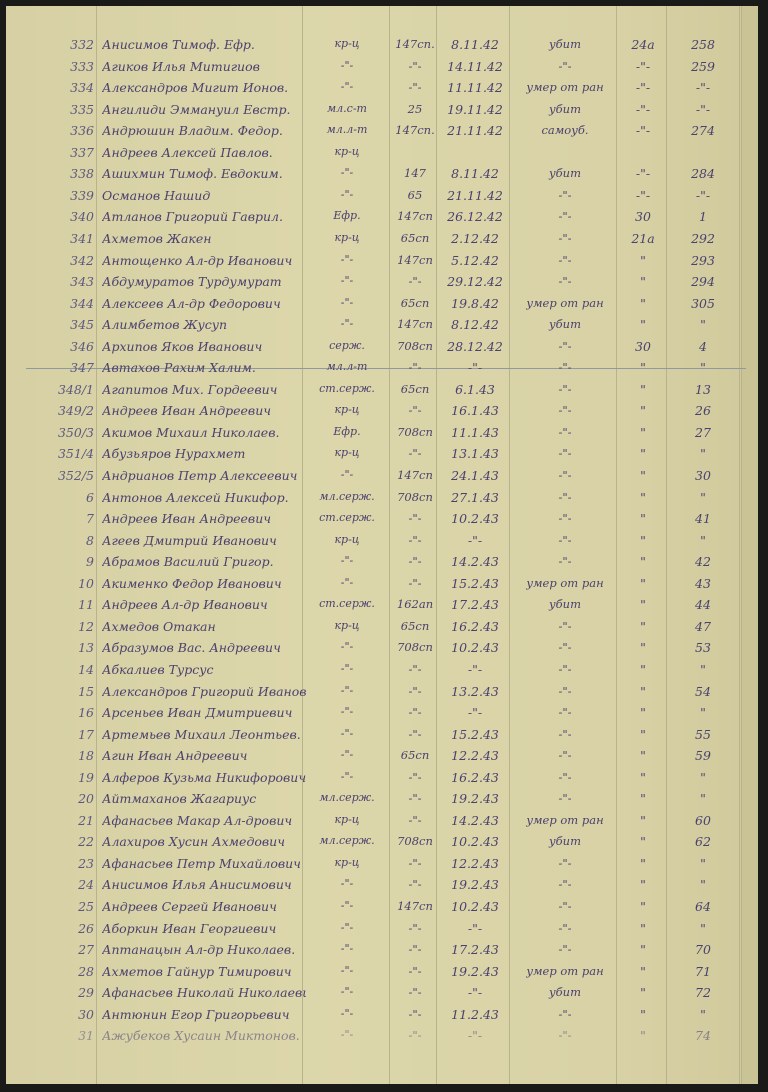 The height and width of the screenshot is (1092, 768). I want to click on row-number: 352/5, so click(75, 475).